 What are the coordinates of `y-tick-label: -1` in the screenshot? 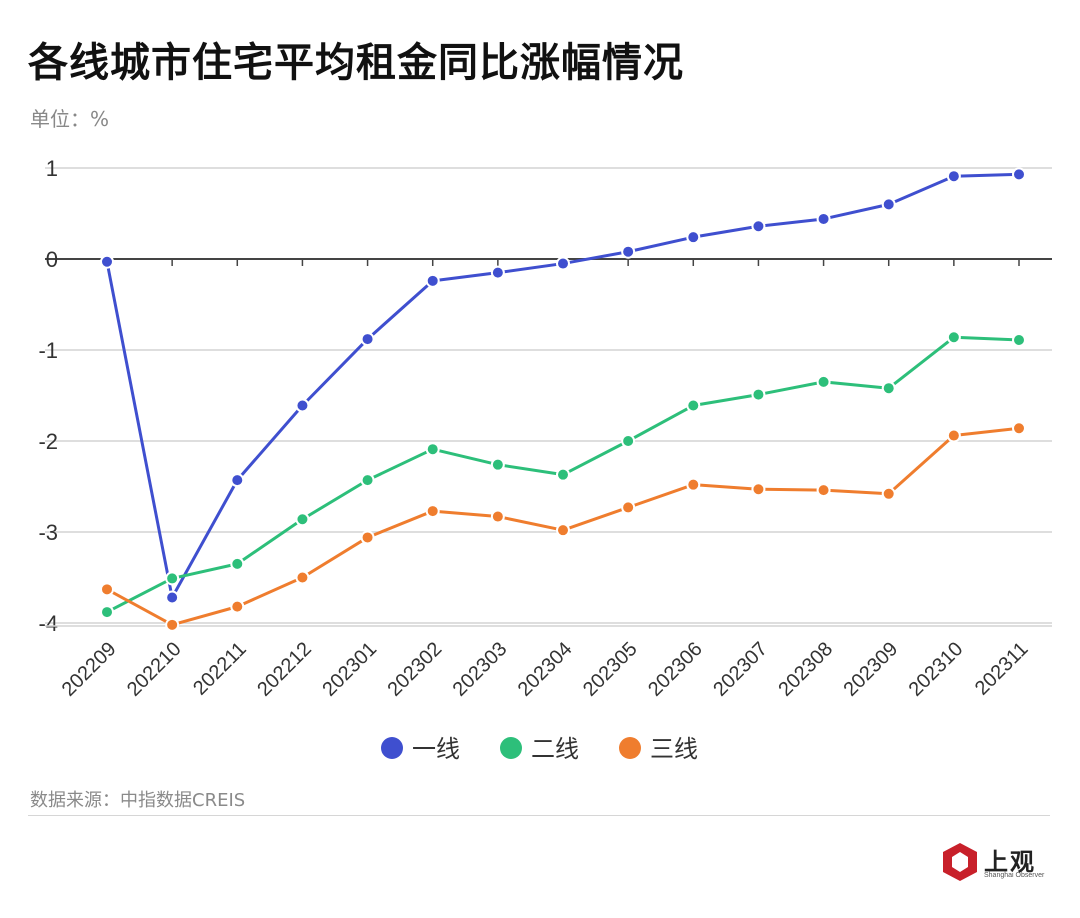 It's located at (48, 350).